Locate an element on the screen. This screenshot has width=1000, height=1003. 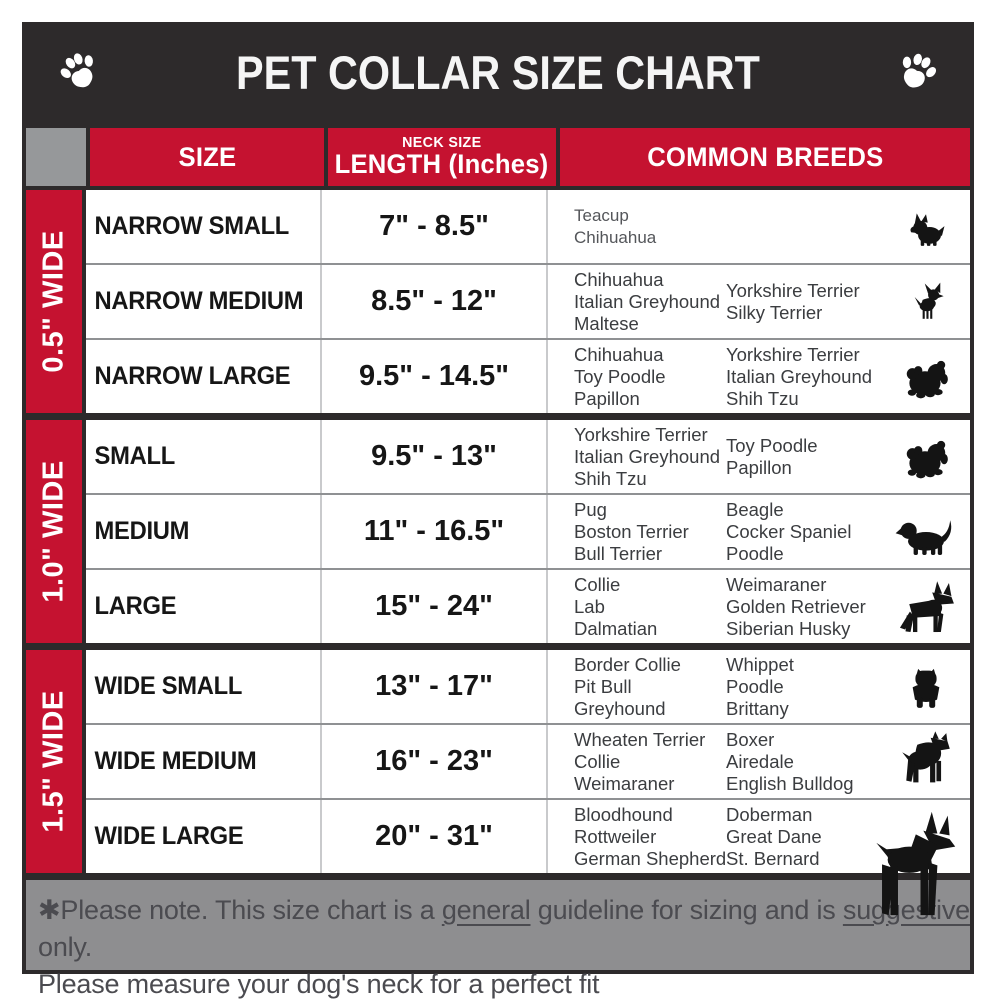
breed-name: Bull Terrier is located at coordinates (618, 553).